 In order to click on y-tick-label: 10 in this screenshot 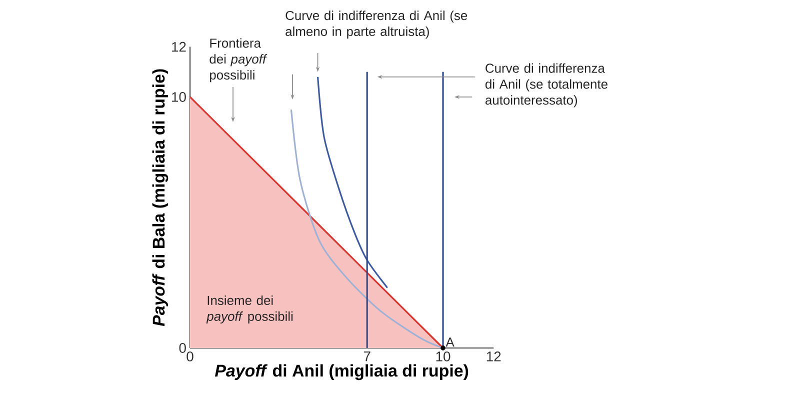, I will do `click(179, 97)`.